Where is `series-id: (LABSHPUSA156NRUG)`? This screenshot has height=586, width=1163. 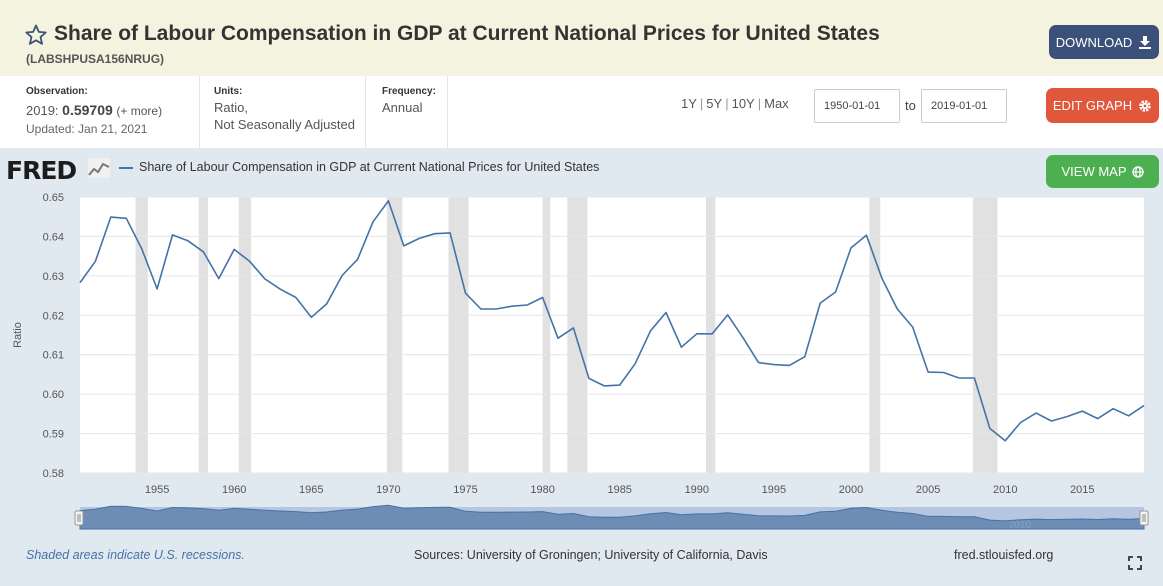
series-id: (LABSHPUSA156NRUG) is located at coordinates (95, 59).